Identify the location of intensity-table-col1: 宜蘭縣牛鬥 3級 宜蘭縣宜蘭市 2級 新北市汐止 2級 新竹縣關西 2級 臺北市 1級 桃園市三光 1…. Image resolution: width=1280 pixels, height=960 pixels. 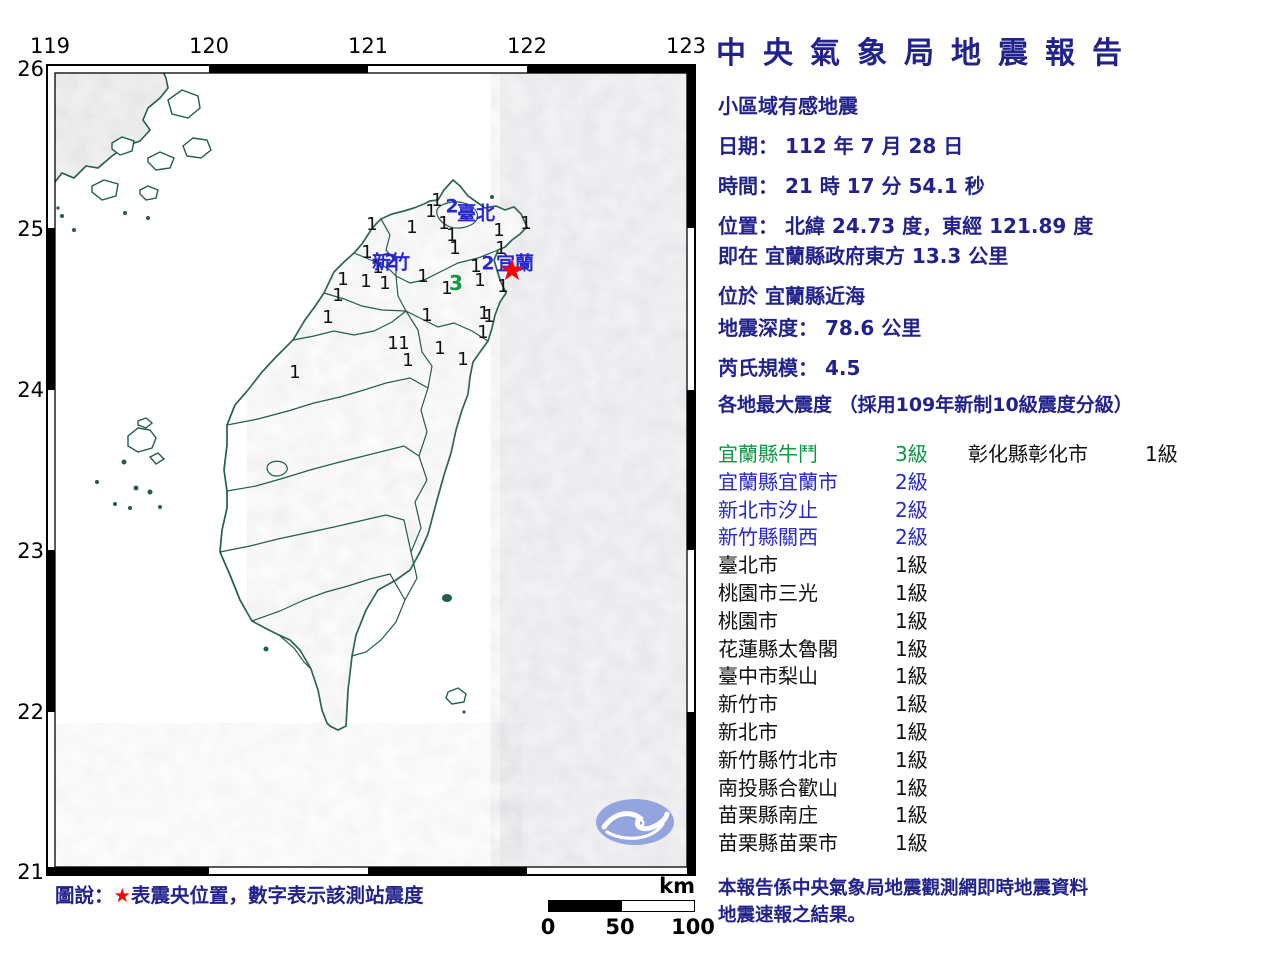
(843, 646).